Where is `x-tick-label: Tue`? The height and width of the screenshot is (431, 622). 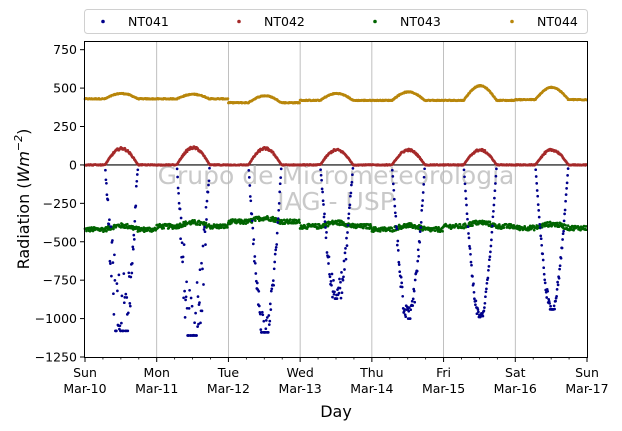
x-tick-label: Tue is located at coordinates (228, 372).